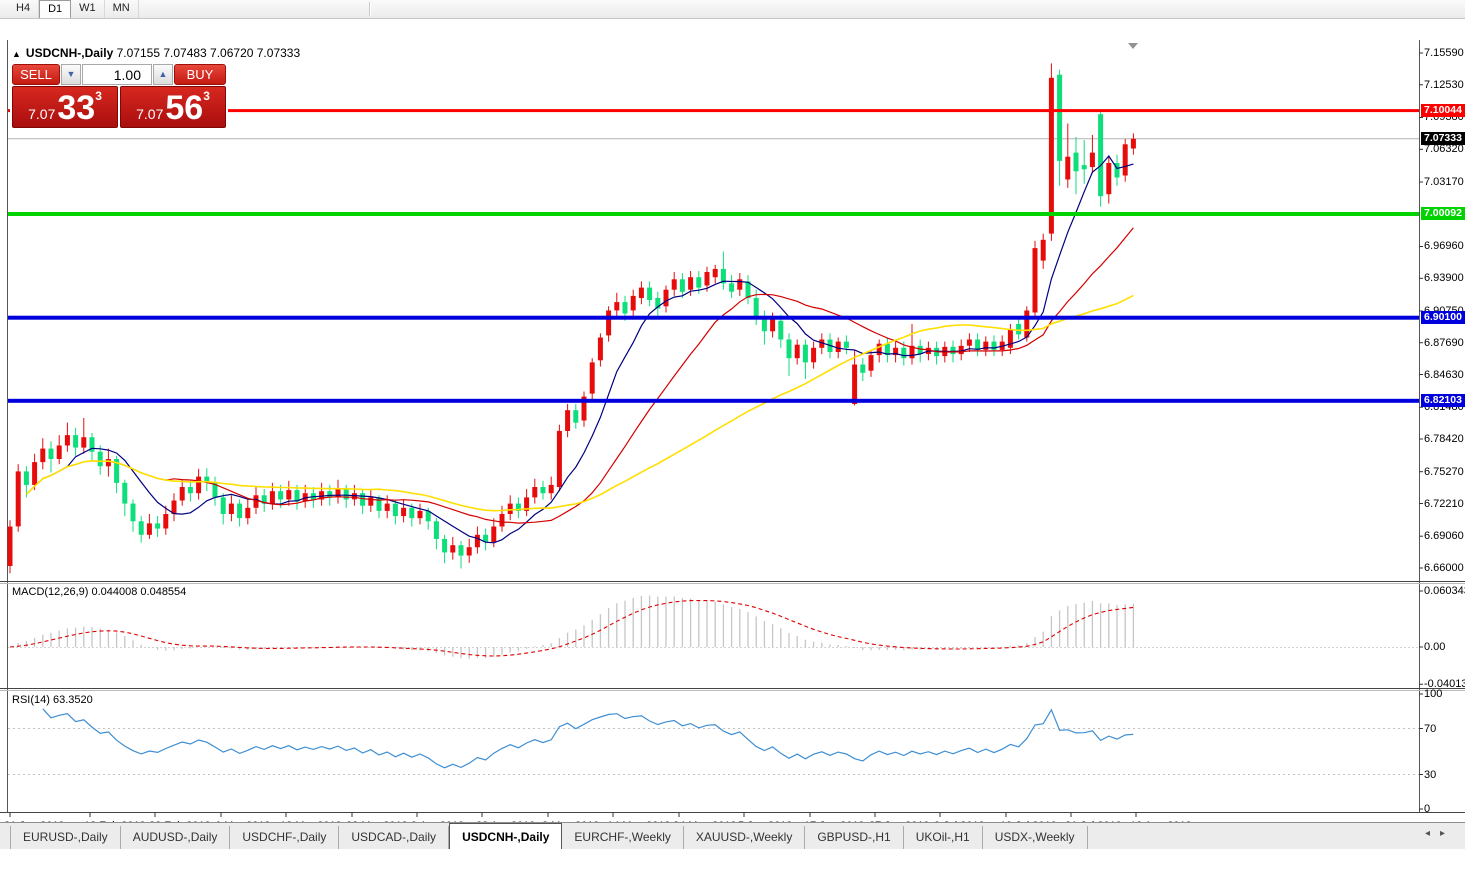 The width and height of the screenshot is (1465, 869). I want to click on buy-price-box: 7.07 56 3, so click(173, 107).